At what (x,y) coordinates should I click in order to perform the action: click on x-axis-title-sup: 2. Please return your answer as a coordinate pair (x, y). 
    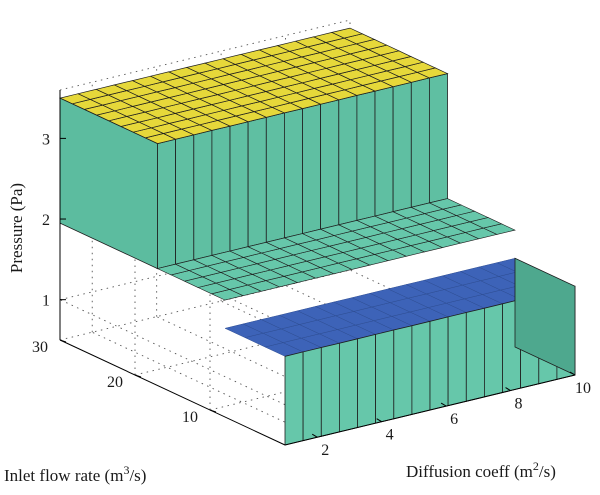
    Looking at the image, I should click on (536, 466).